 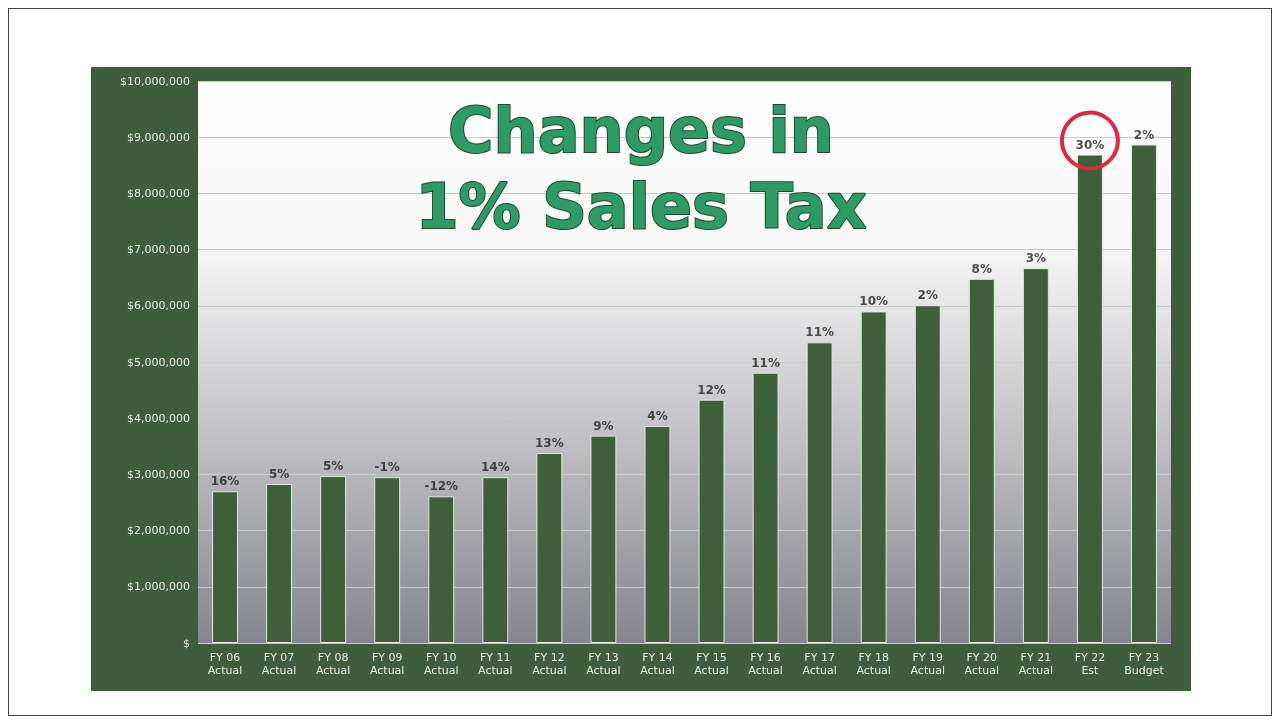 What do you see at coordinates (1144, 664) in the screenshot?
I see `x-tick-label: FY 23 Budget` at bounding box center [1144, 664].